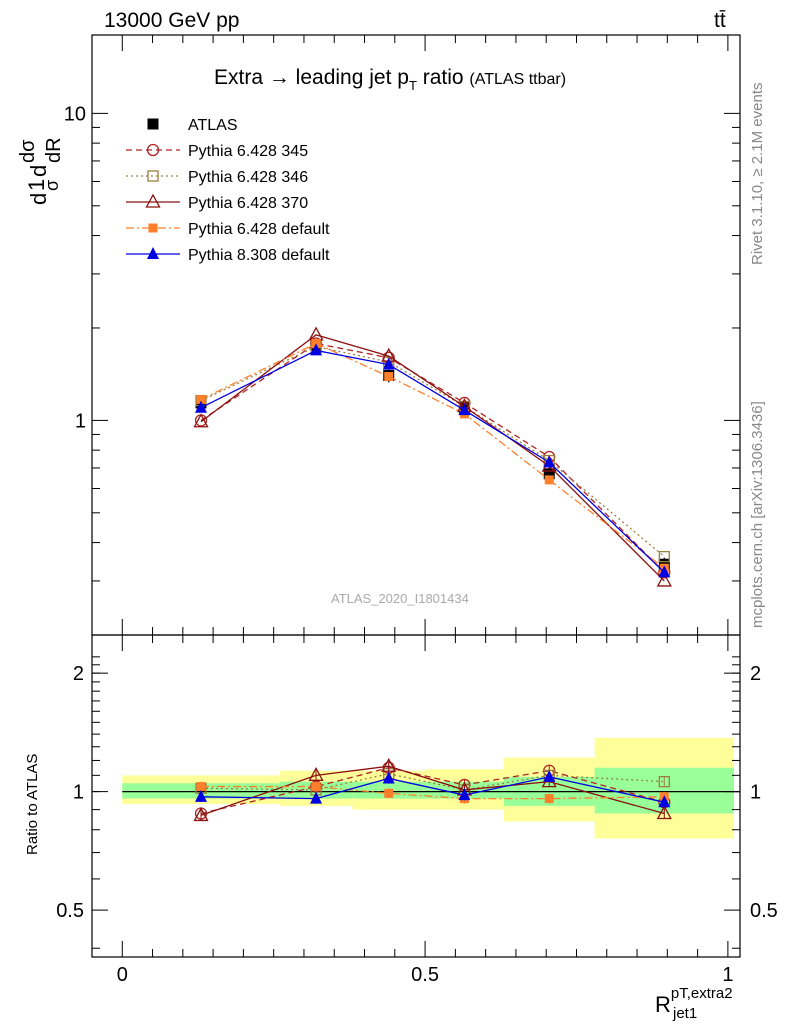 The image size is (786, 1024). What do you see at coordinates (757, 174) in the screenshot?
I see `rivet-label: Rivet 3.1.10, ≥ 2.1M events` at bounding box center [757, 174].